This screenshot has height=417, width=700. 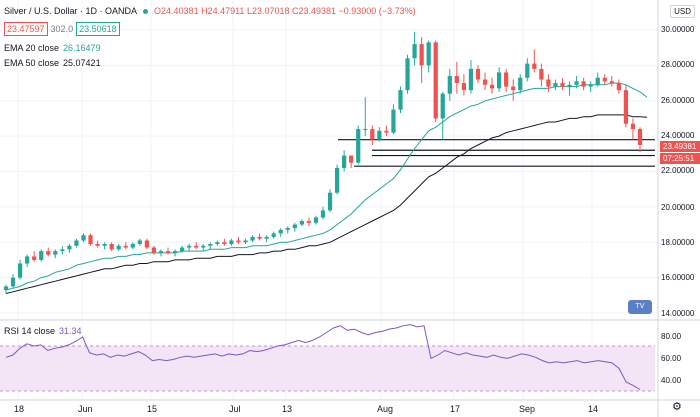 What do you see at coordinates (680, 158) in the screenshot?
I see `countdown-tag: 07:25:51` at bounding box center [680, 158].